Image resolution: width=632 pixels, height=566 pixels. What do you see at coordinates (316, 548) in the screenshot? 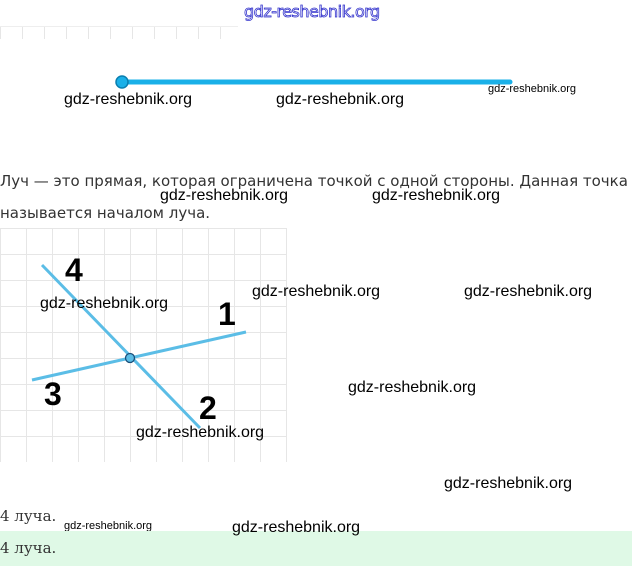
I see `answer-highlight-box: 4 луча.` at bounding box center [316, 548].